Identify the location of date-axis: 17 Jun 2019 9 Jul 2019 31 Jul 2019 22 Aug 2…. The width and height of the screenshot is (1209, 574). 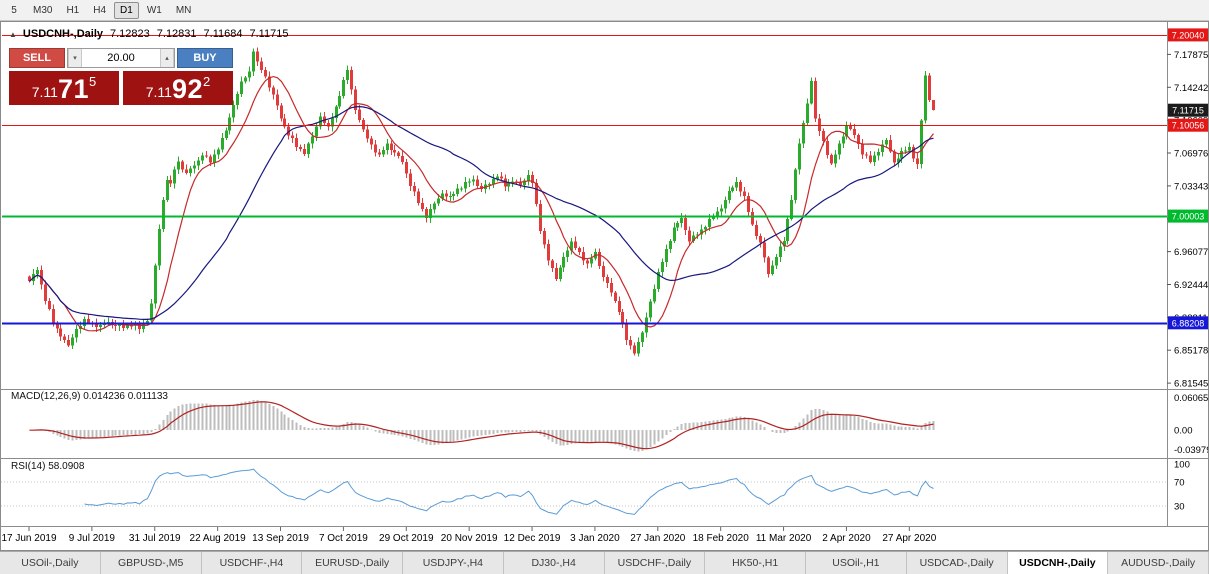
(469, 535).